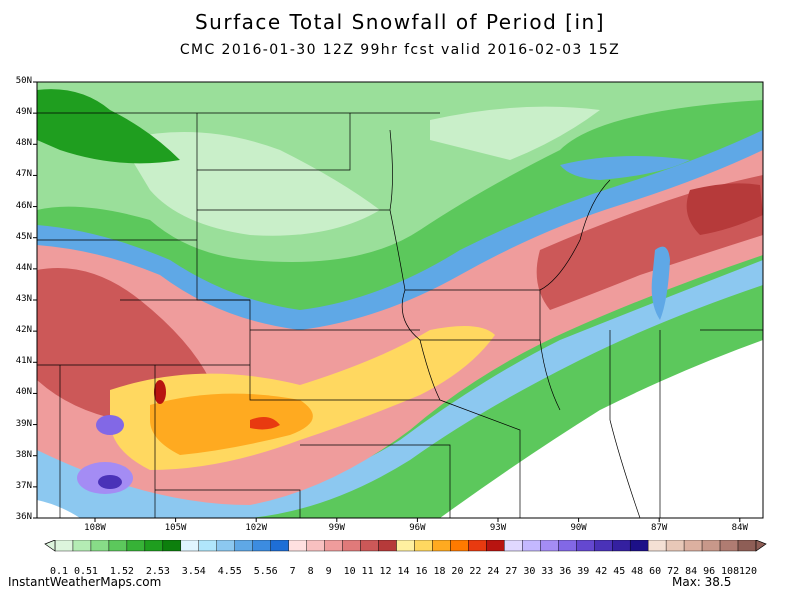  What do you see at coordinates (601, 429) in the screenshot?
I see `white-se` at bounding box center [601, 429].